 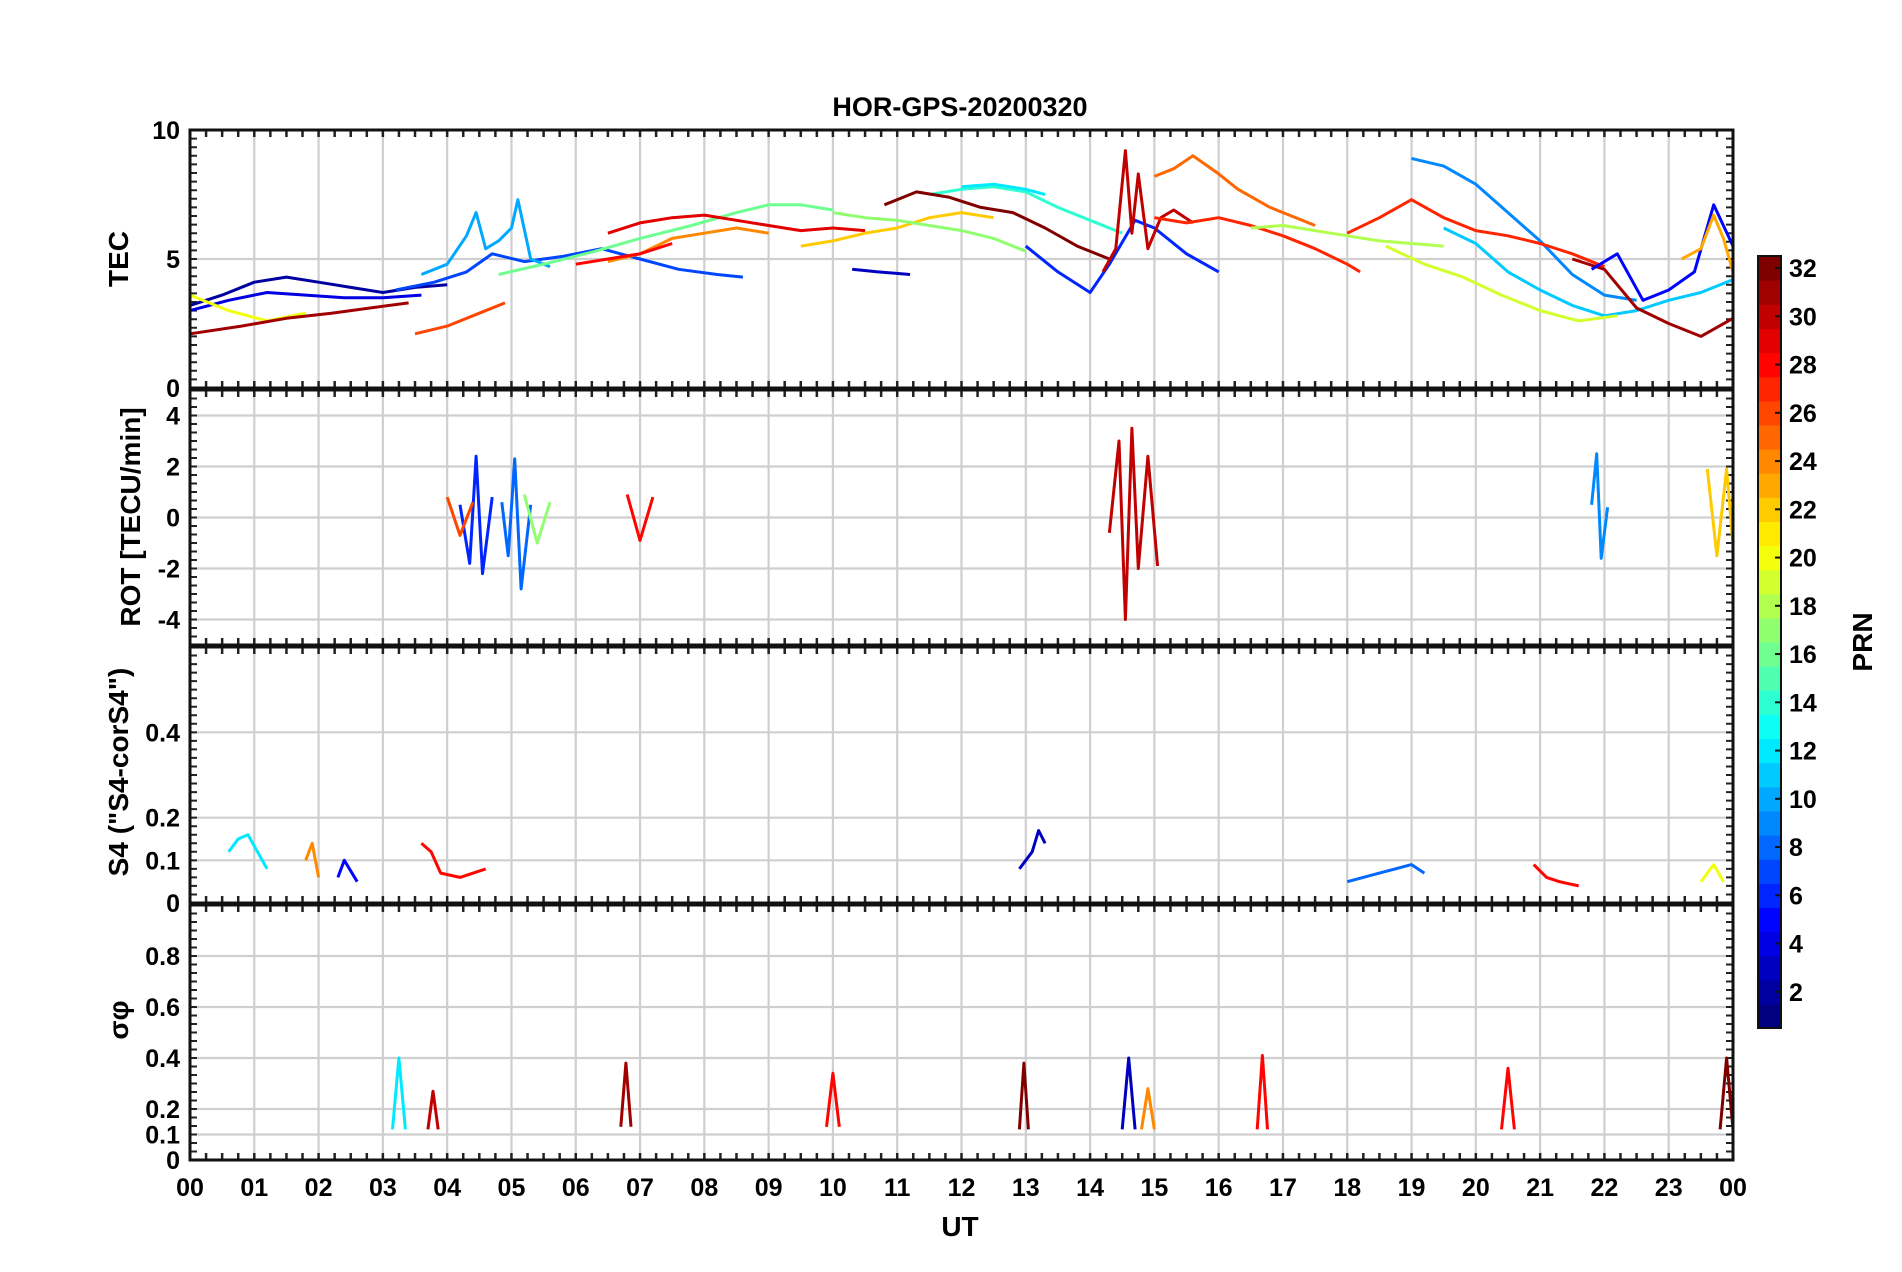 What do you see at coordinates (118, 1019) in the screenshot?
I see `y-axis-label: σφ` at bounding box center [118, 1019].